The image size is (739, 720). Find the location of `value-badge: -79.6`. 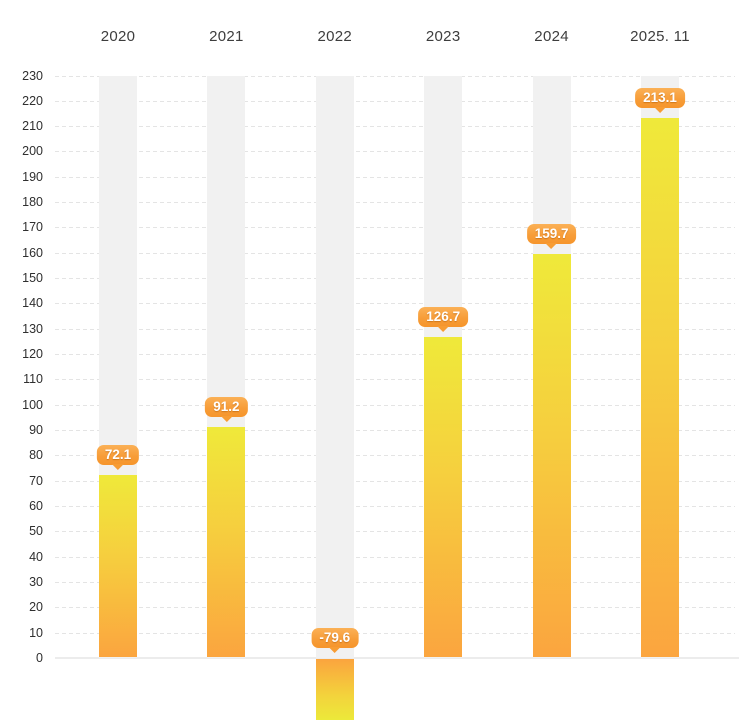

value-badge: -79.6 is located at coordinates (335, 638).